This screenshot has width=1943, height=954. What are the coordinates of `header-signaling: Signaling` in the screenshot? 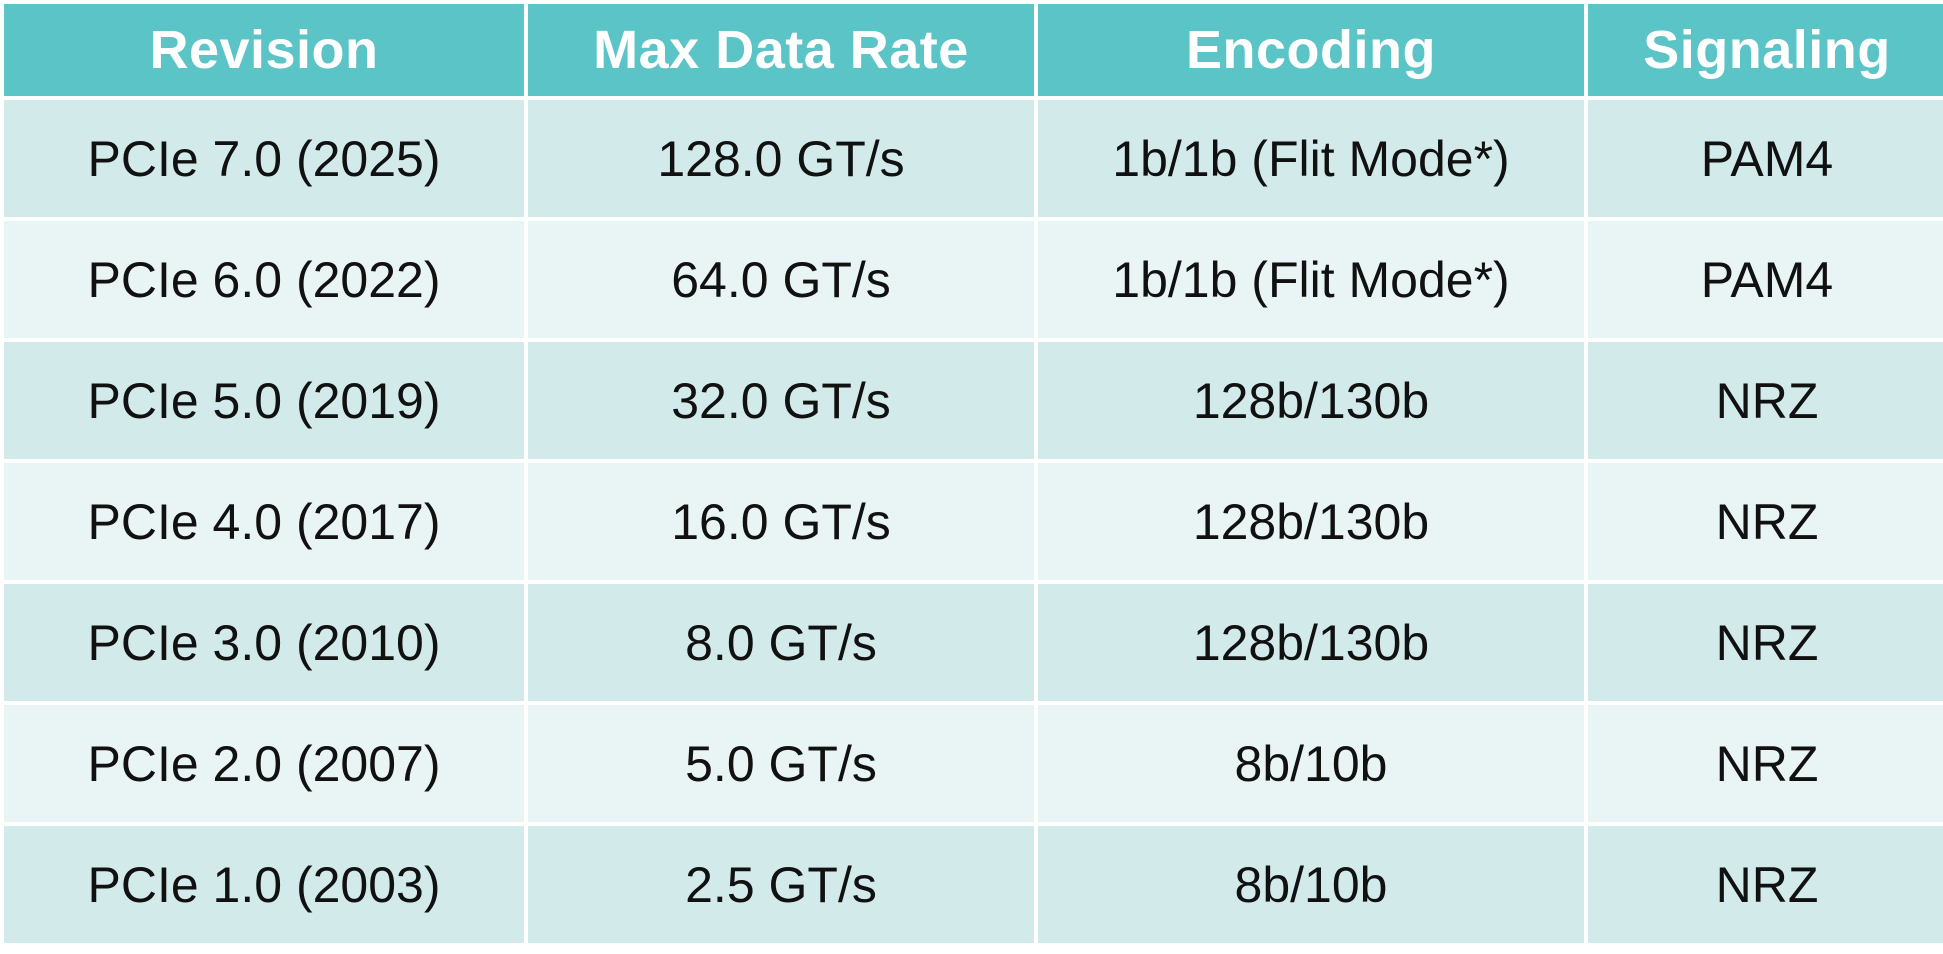 It's located at (1765, 50).